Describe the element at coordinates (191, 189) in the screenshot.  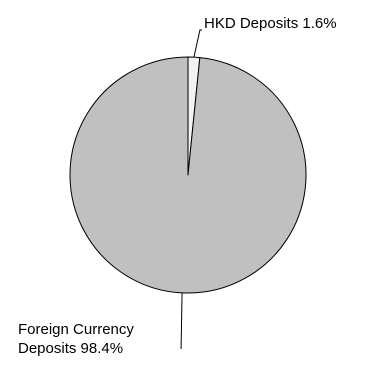
I see `leader-lines` at that location.